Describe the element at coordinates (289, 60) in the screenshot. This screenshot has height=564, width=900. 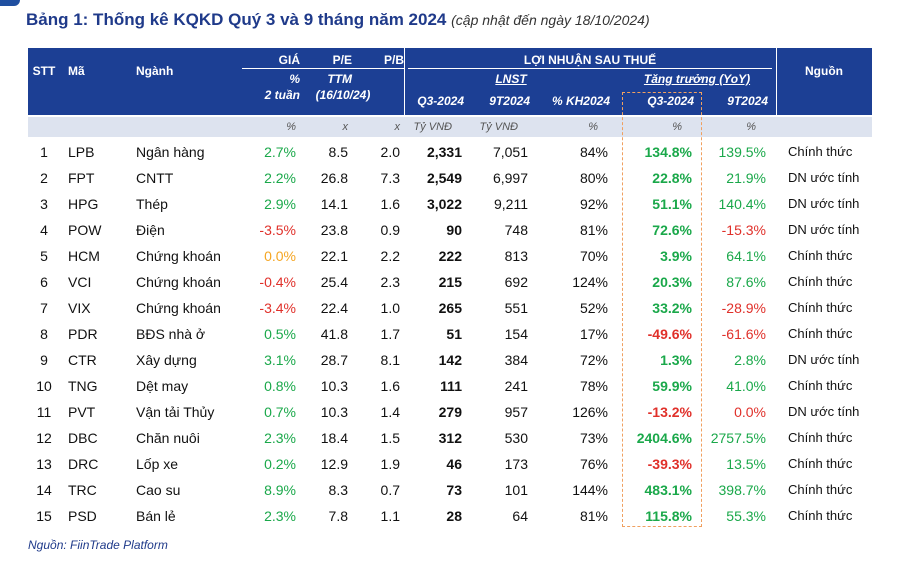
I see `header-cell: GIÁ` at that location.